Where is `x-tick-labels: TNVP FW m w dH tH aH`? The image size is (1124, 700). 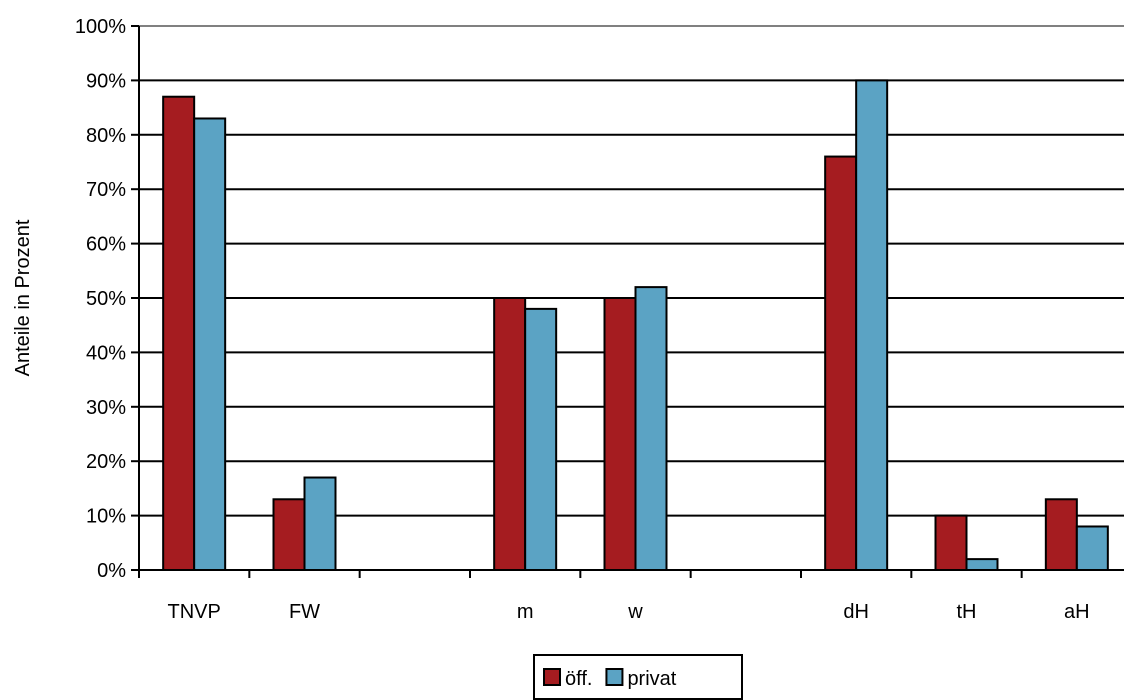 x-tick-labels: TNVP FW m w dH tH aH is located at coordinates (628, 612).